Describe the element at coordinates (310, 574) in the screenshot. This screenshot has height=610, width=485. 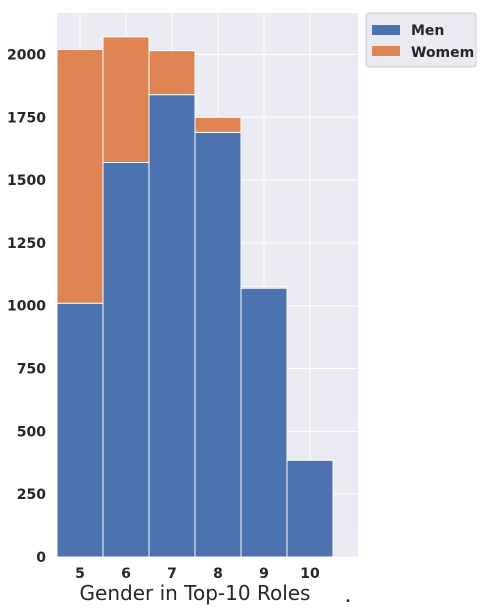
I see `x-tick-label: 10` at that location.